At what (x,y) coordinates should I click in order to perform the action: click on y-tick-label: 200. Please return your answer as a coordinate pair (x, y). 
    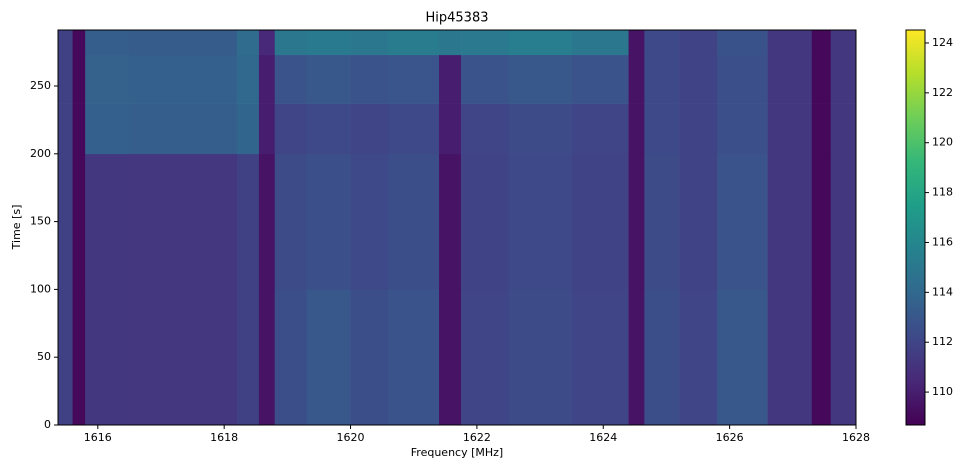
    Looking at the image, I should click on (40, 153).